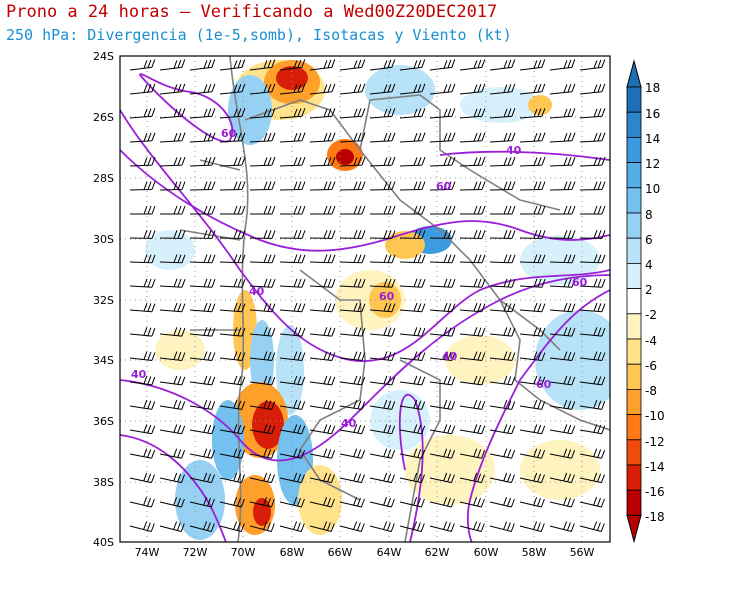 This screenshot has height=600, width=750. I want to click on colorbar-bottom-arrow, so click(634, 529).